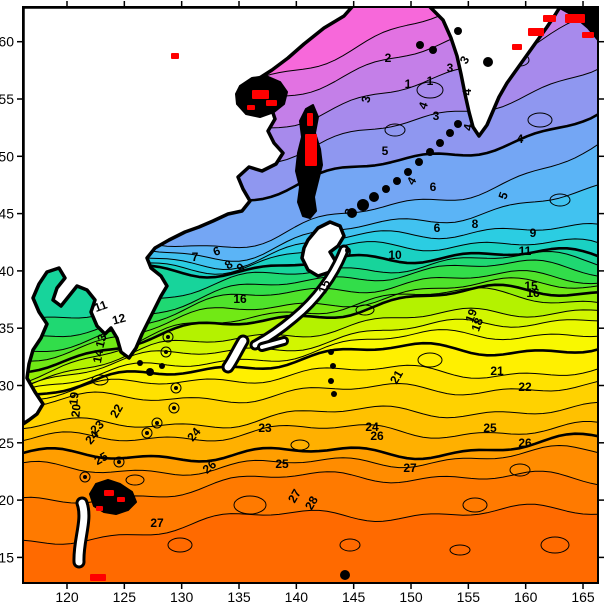  What do you see at coordinates (98, 356) in the screenshot?
I see `contour-label: 14` at bounding box center [98, 356].